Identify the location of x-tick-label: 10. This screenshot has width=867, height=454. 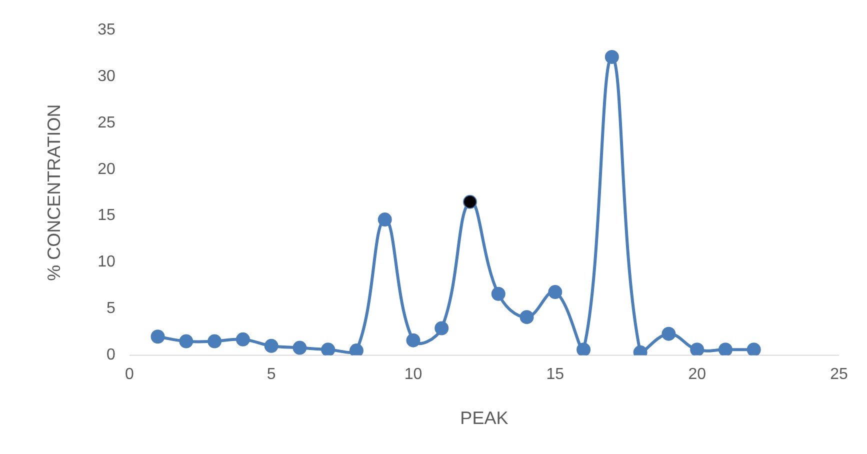
(413, 375).